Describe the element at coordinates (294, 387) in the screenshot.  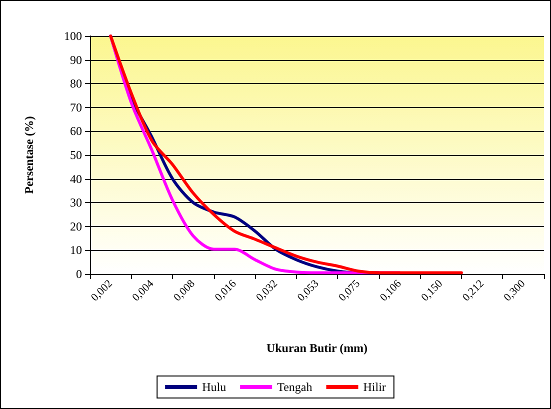
I see `legend-label: Tengah` at that location.